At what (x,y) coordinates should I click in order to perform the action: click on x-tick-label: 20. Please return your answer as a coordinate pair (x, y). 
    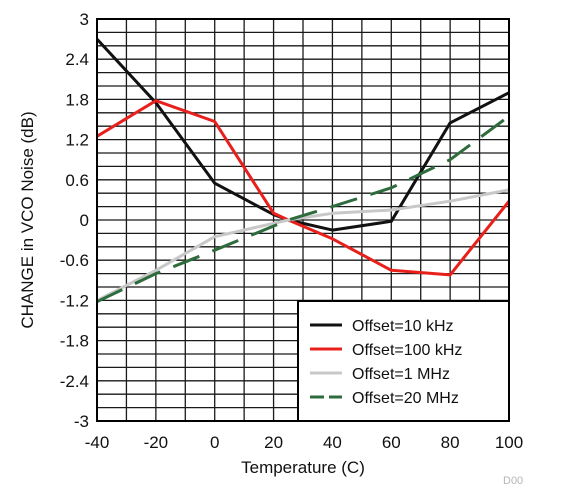
    Looking at the image, I should click on (273, 442).